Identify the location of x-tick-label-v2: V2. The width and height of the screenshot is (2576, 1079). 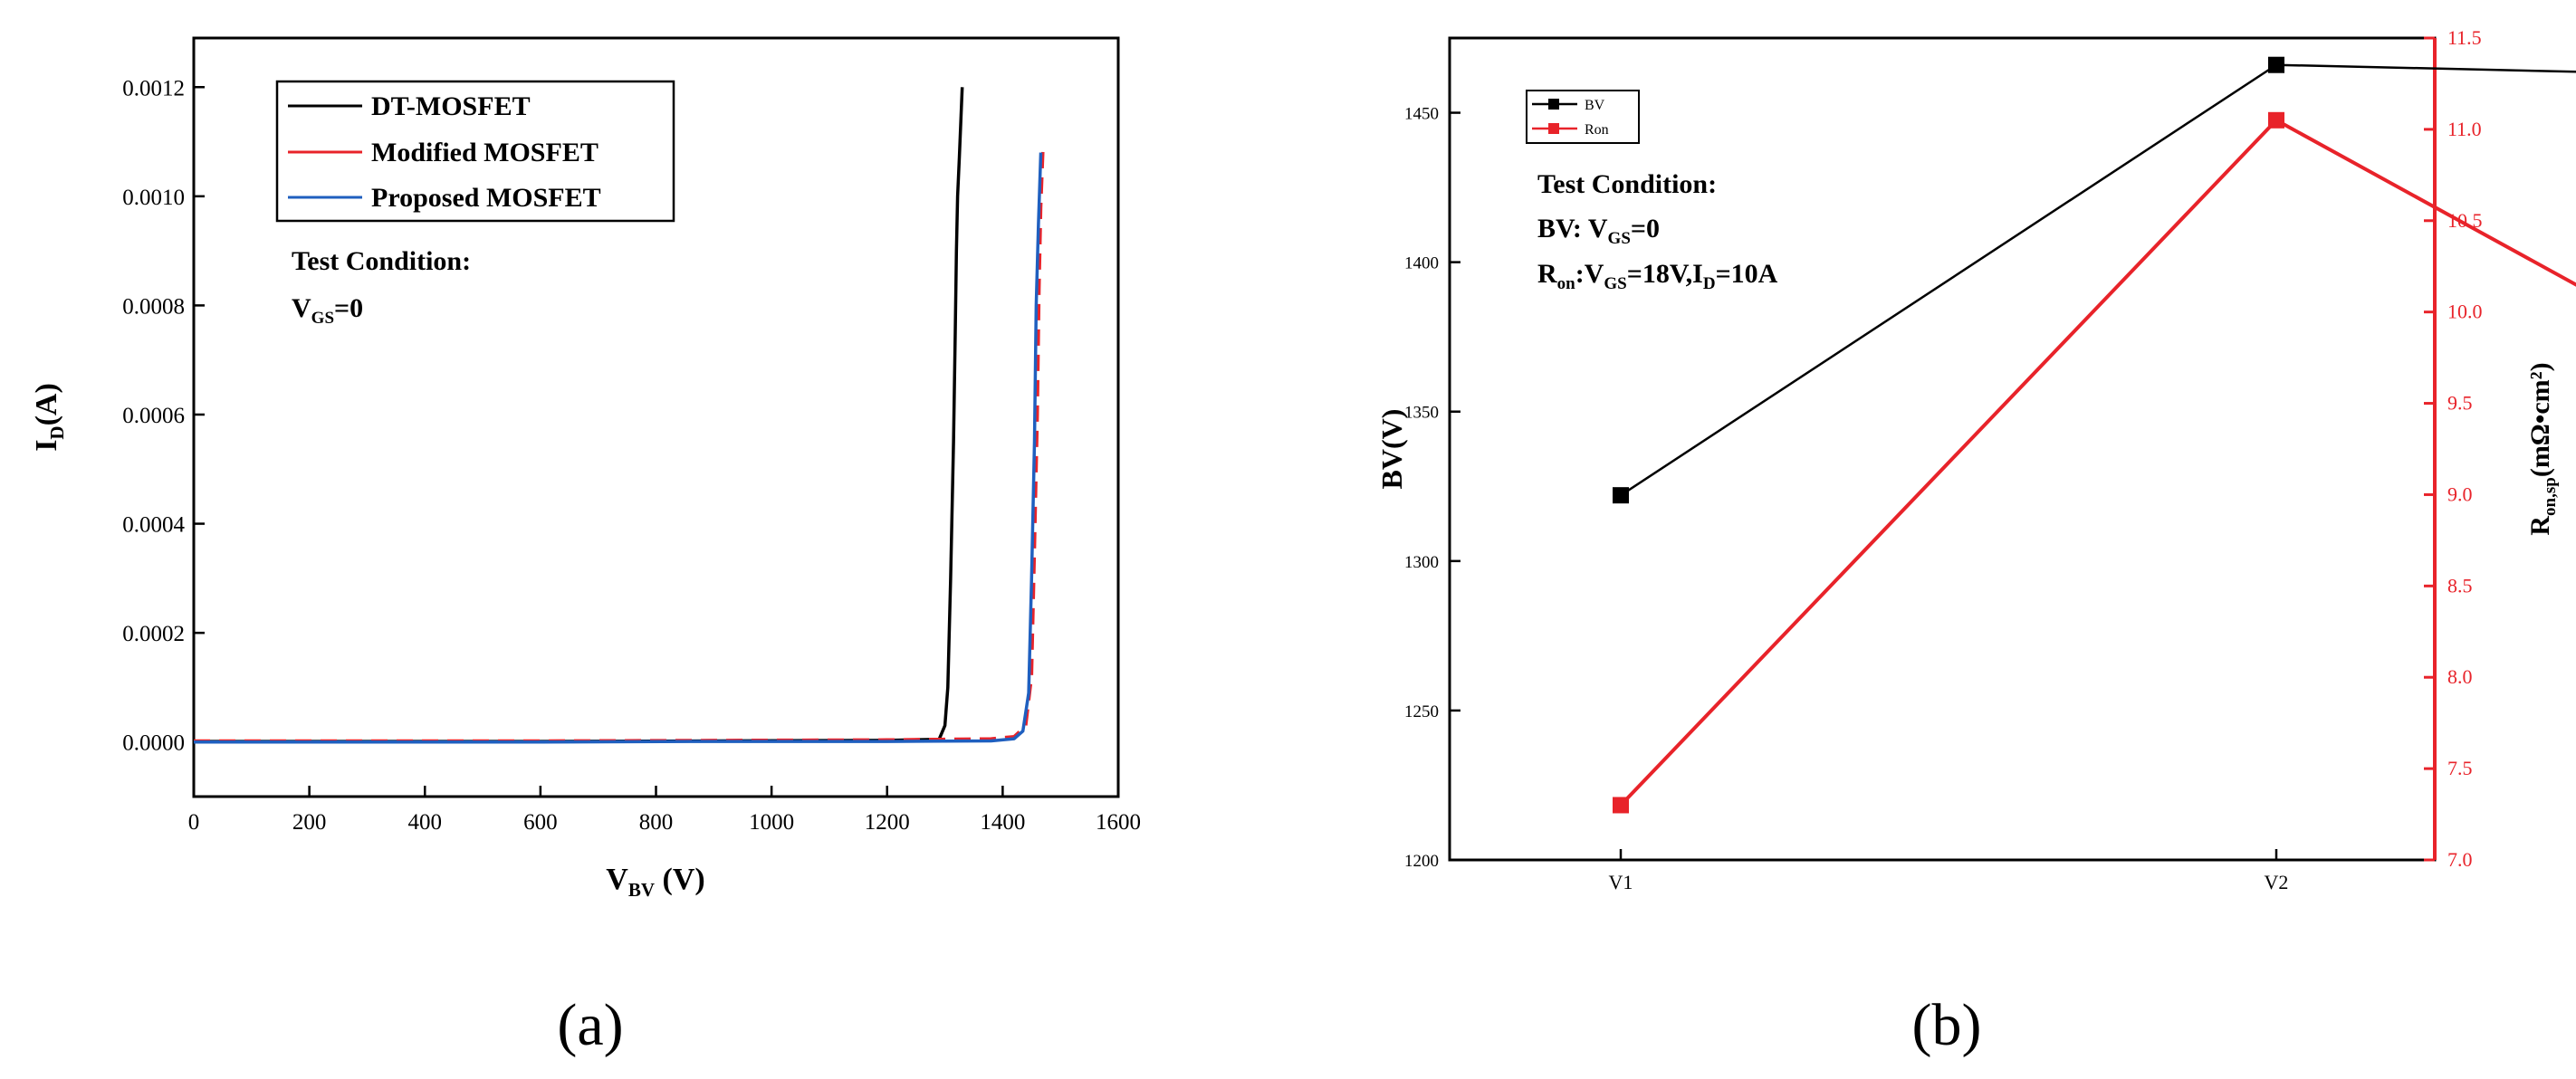
(2277, 882).